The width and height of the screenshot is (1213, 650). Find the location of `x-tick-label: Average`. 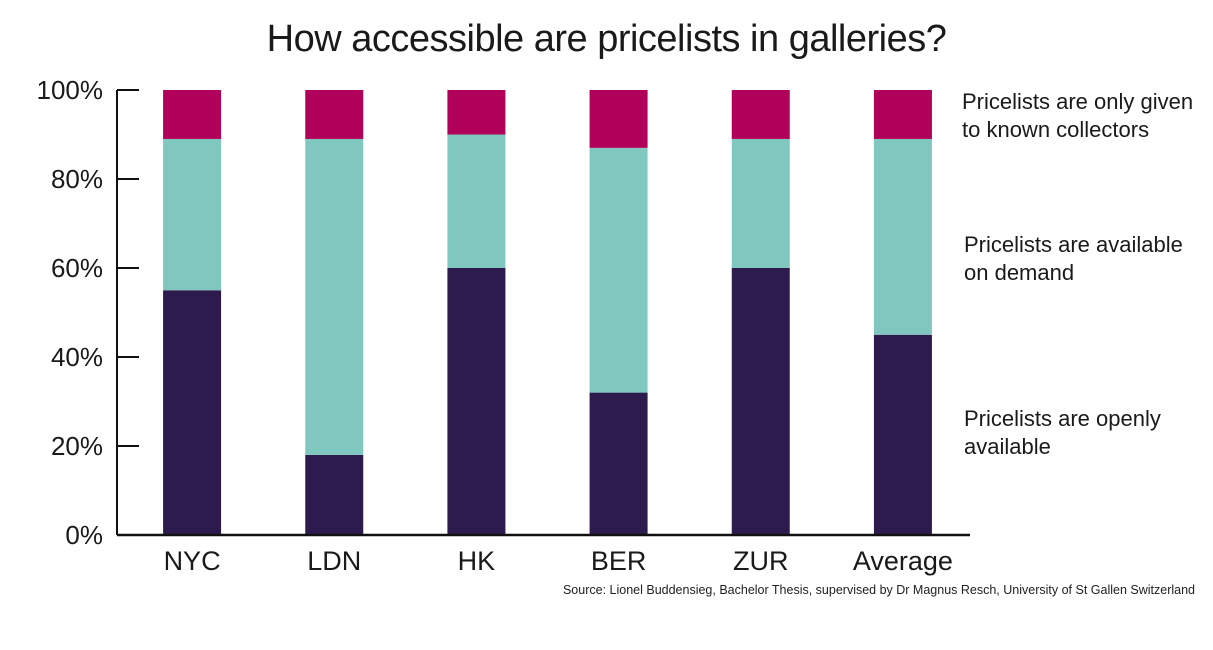

x-tick-label: Average is located at coordinates (903, 561).